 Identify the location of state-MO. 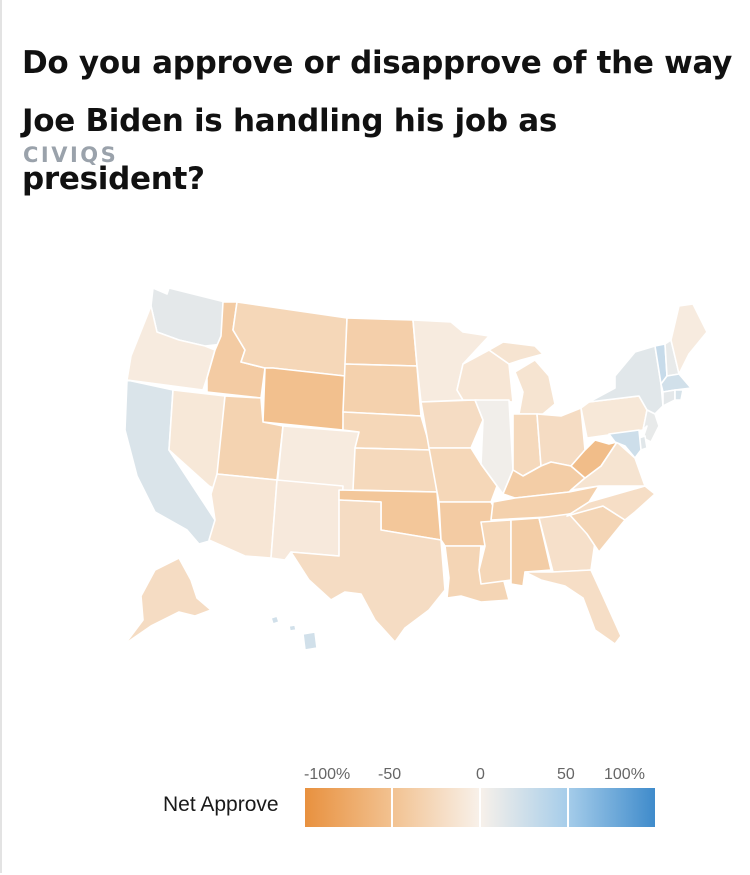
(463, 475).